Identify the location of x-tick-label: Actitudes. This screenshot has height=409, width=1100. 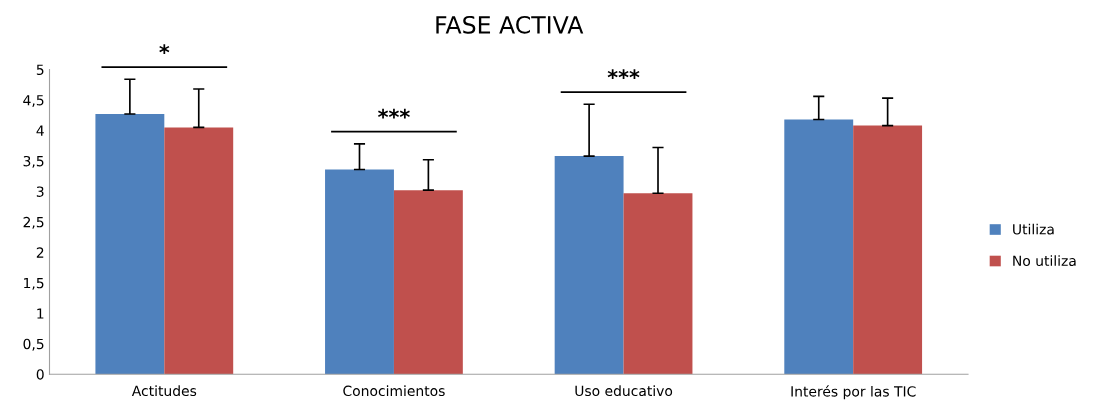
(164, 391).